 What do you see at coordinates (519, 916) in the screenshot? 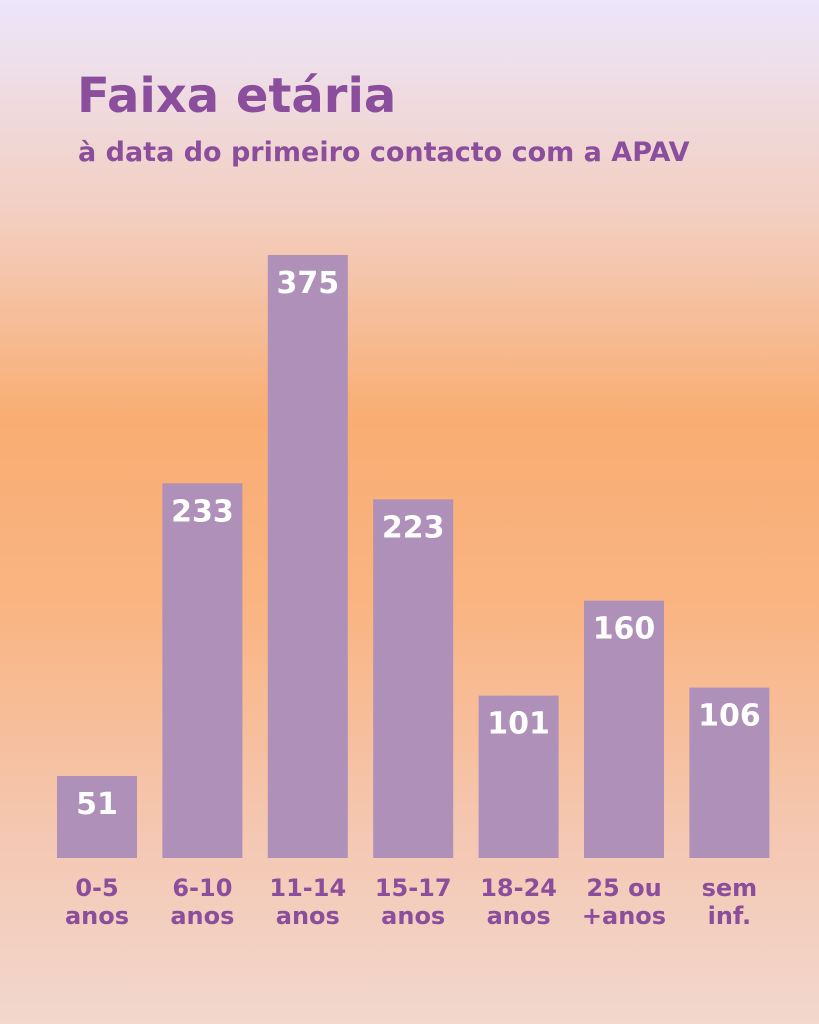
I see `category-label-4-line-1: anos` at bounding box center [519, 916].